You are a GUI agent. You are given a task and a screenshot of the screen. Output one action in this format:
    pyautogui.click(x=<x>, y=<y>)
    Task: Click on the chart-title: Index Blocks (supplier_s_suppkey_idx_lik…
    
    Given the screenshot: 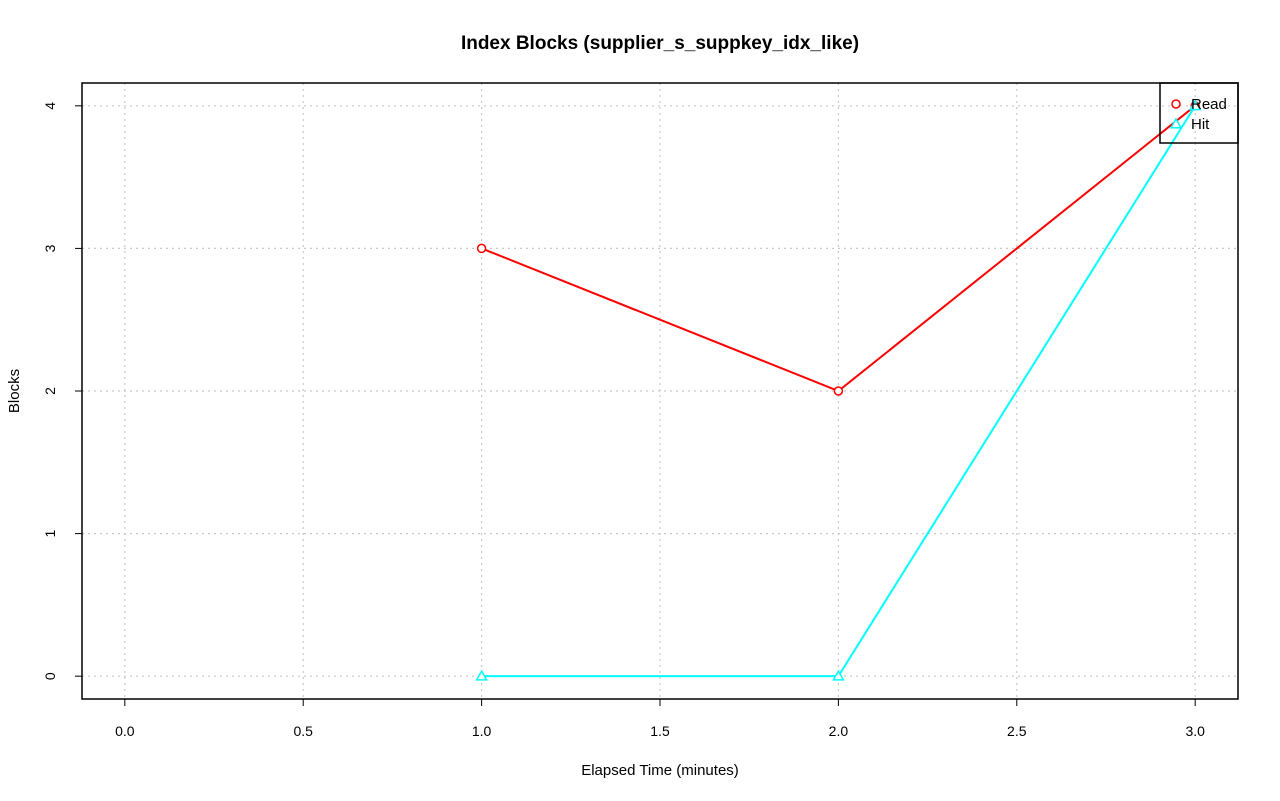 What is the action you would take?
    pyautogui.click(x=660, y=43)
    